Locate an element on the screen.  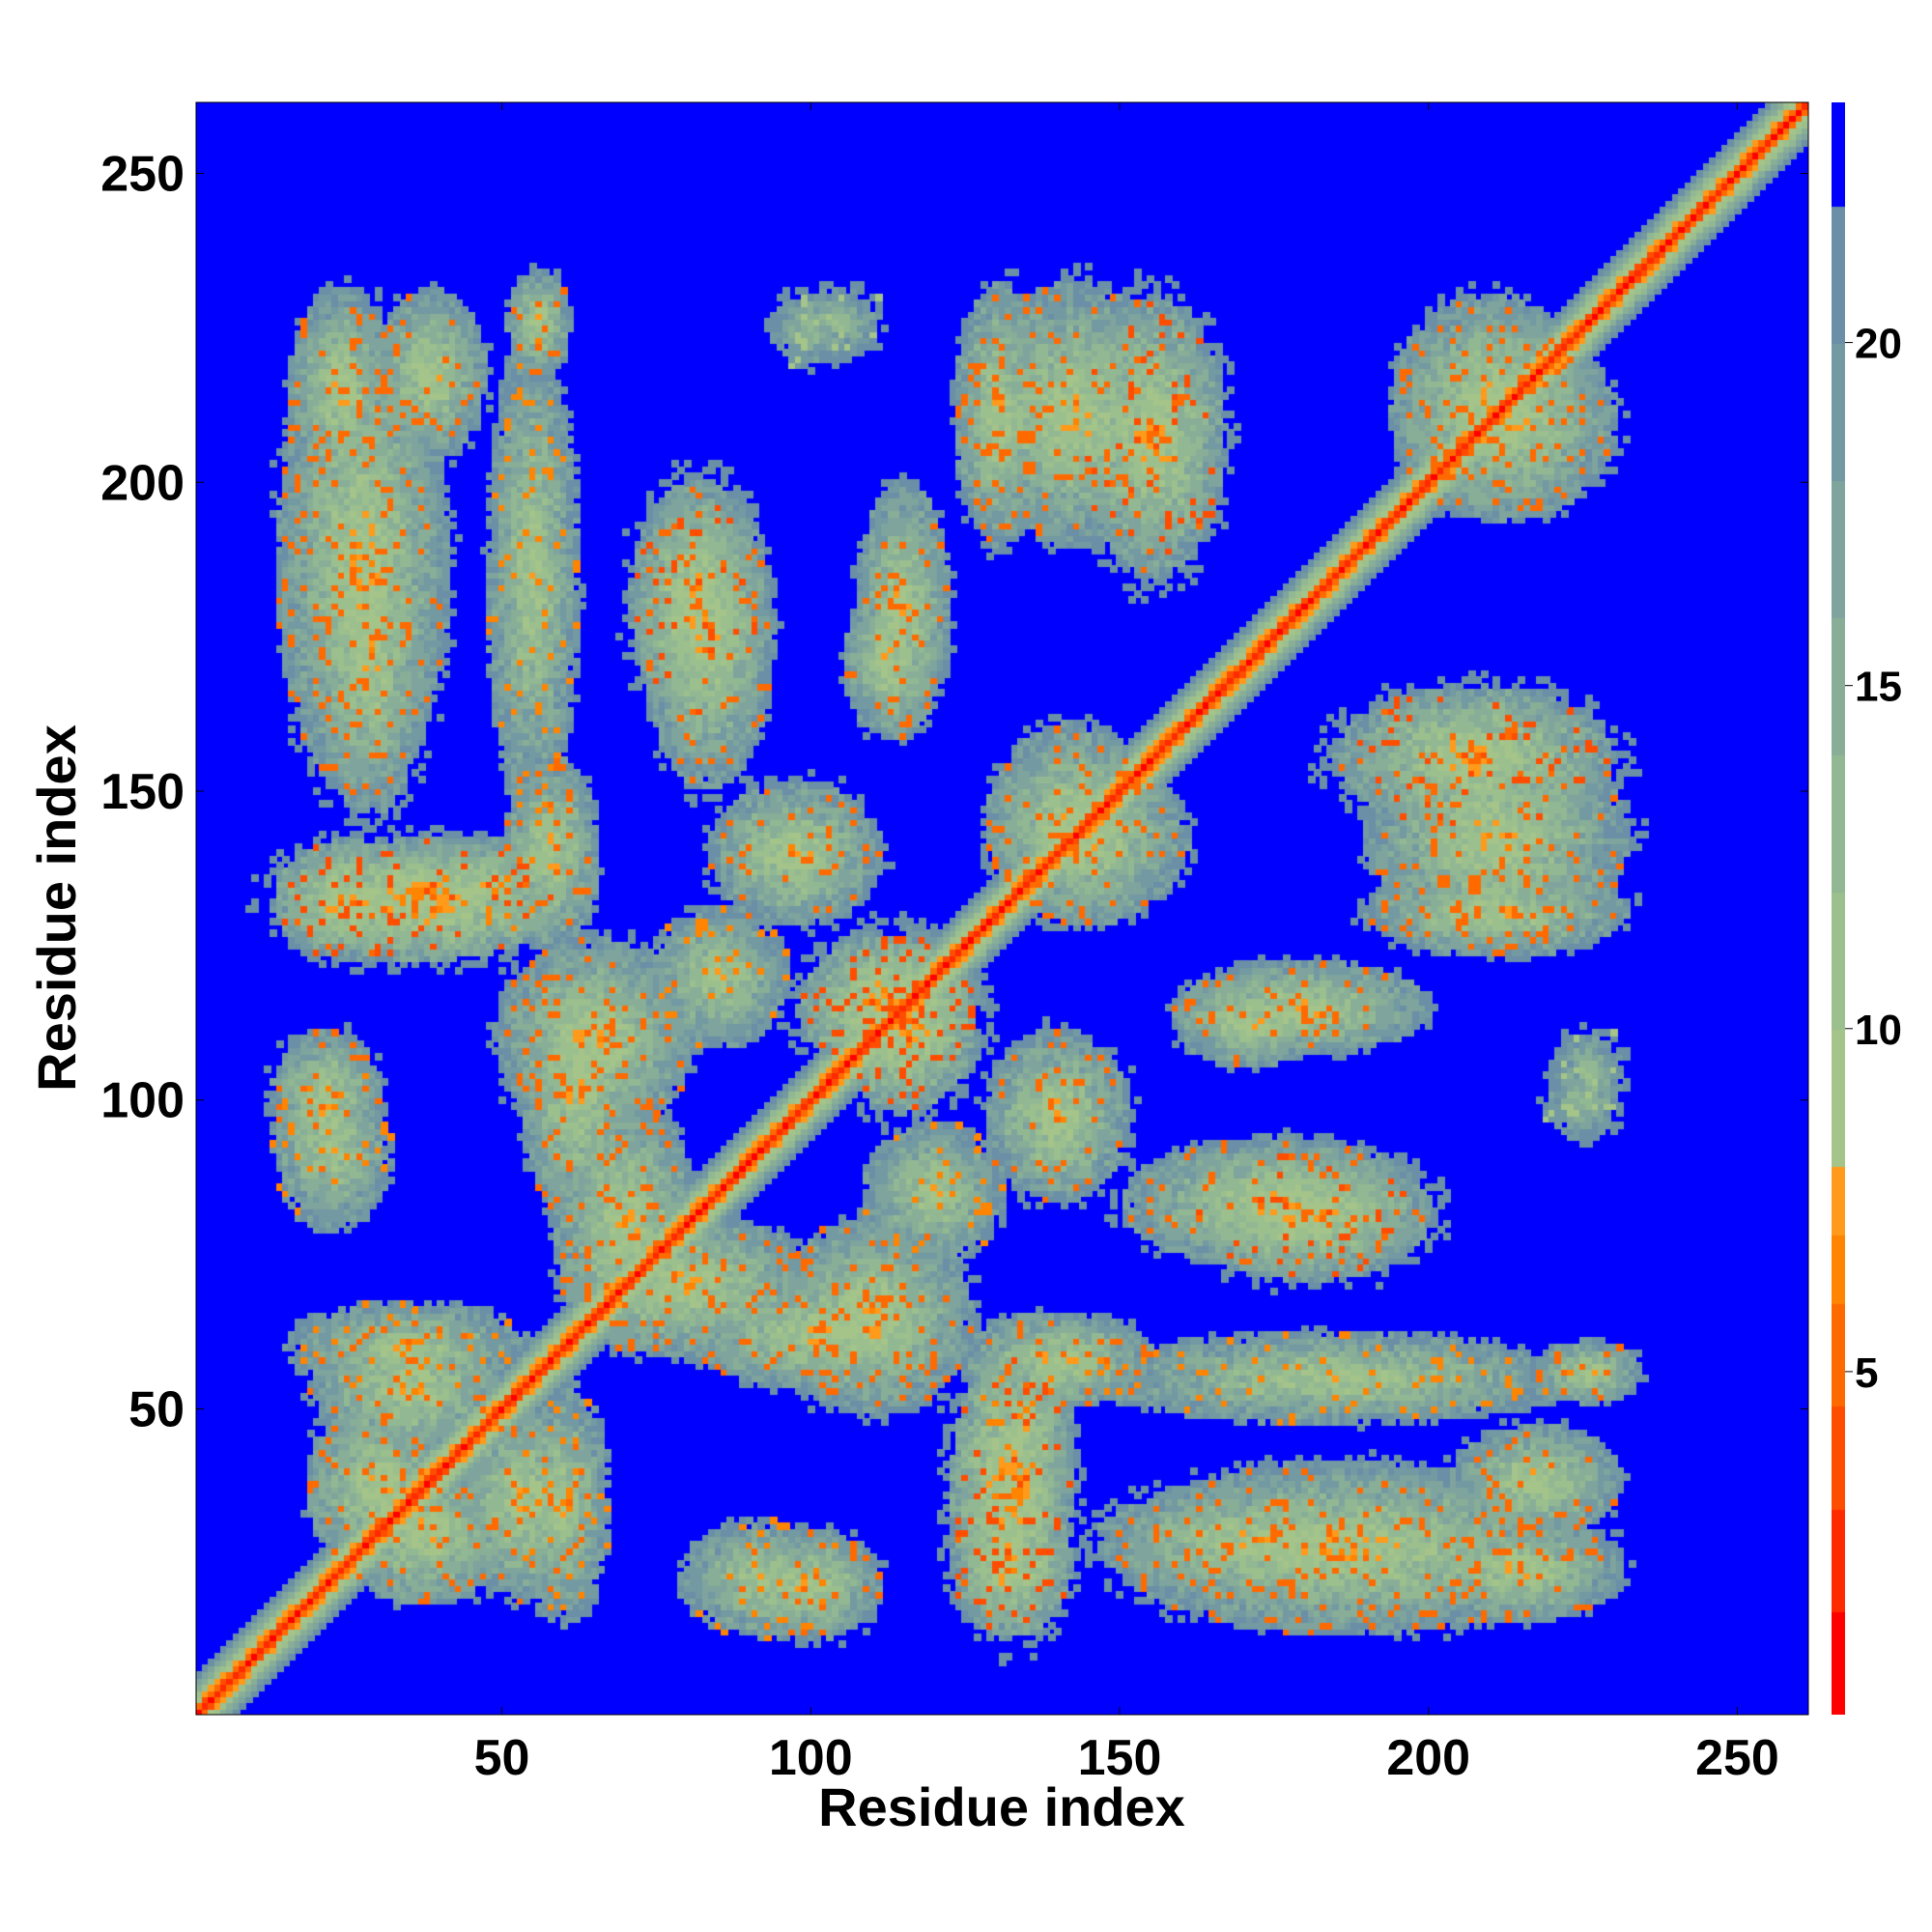
y-tick-label: 200 is located at coordinates (142, 483).